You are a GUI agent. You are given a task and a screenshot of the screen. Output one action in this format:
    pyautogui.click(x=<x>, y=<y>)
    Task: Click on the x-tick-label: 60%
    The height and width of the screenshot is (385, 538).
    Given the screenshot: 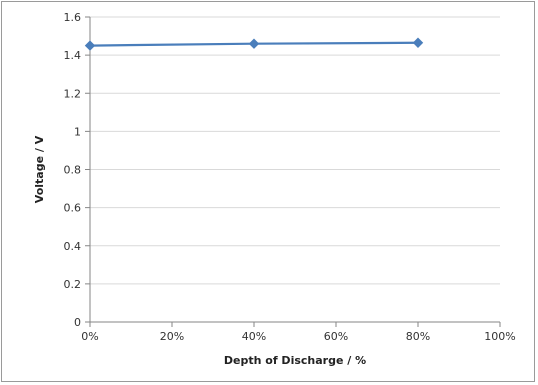 What is the action you would take?
    pyautogui.click(x=336, y=336)
    